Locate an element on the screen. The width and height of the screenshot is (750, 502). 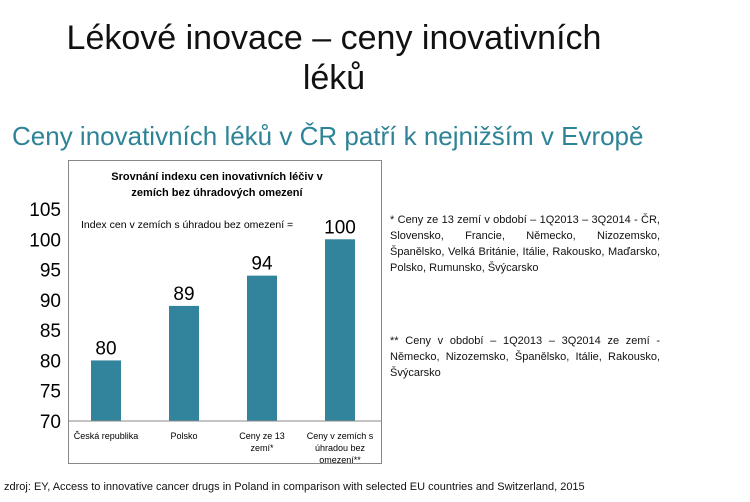
y-tick-label: 90 is located at coordinates (50, 301).